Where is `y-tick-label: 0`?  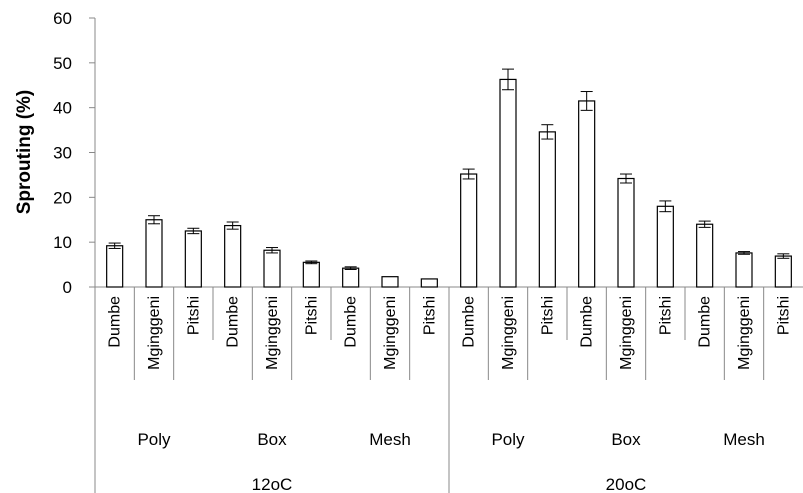
y-tick-label: 0 is located at coordinates (67, 287).